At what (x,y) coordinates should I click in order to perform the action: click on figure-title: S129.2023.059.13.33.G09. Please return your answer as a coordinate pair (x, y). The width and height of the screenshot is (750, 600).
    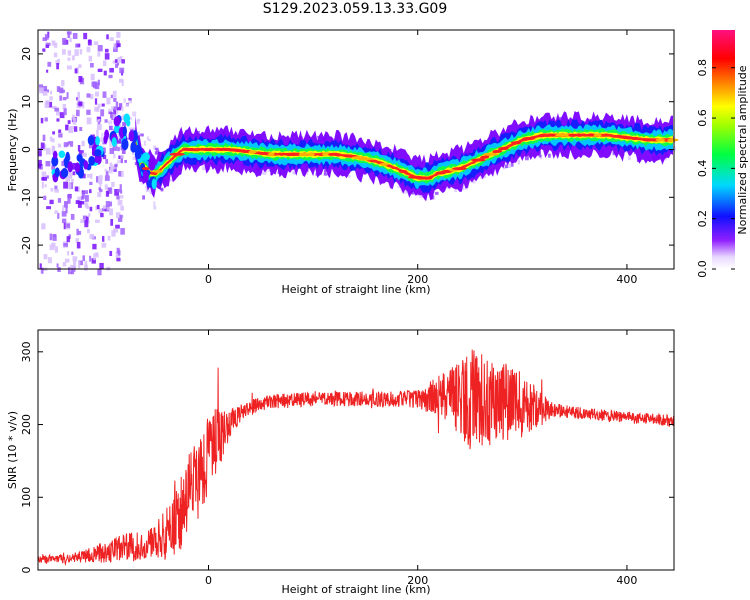
    Looking at the image, I should click on (355, 9).